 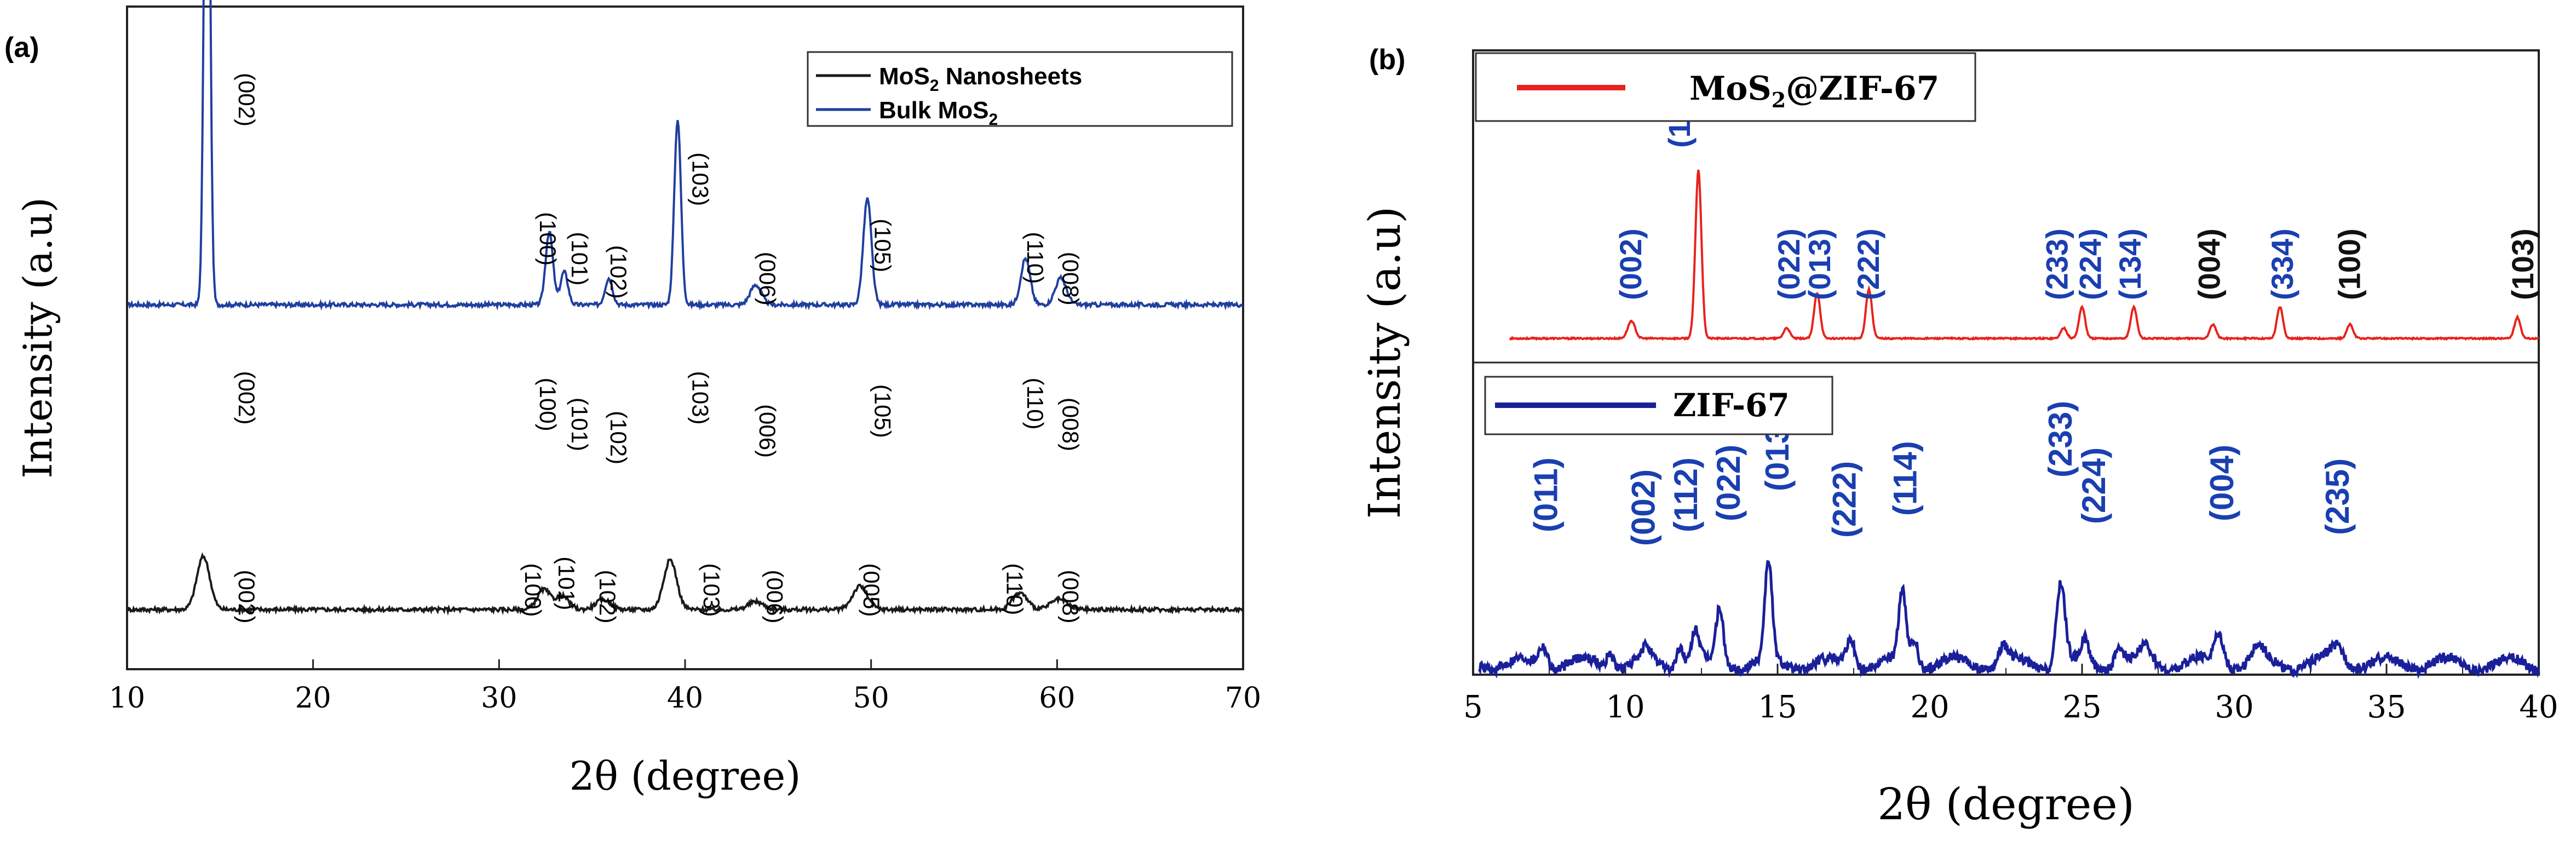 I want to click on panel-b-x-axis-label: 2θ (degree), so click(x=2006, y=804).